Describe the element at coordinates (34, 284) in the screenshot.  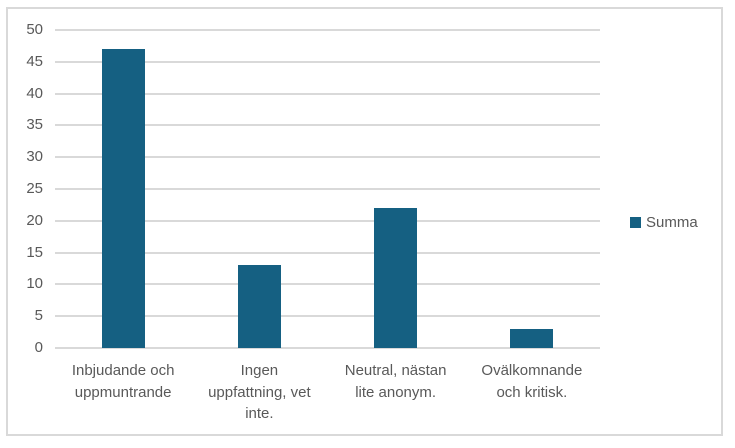
I see `y-axis-tick-label: 10` at that location.